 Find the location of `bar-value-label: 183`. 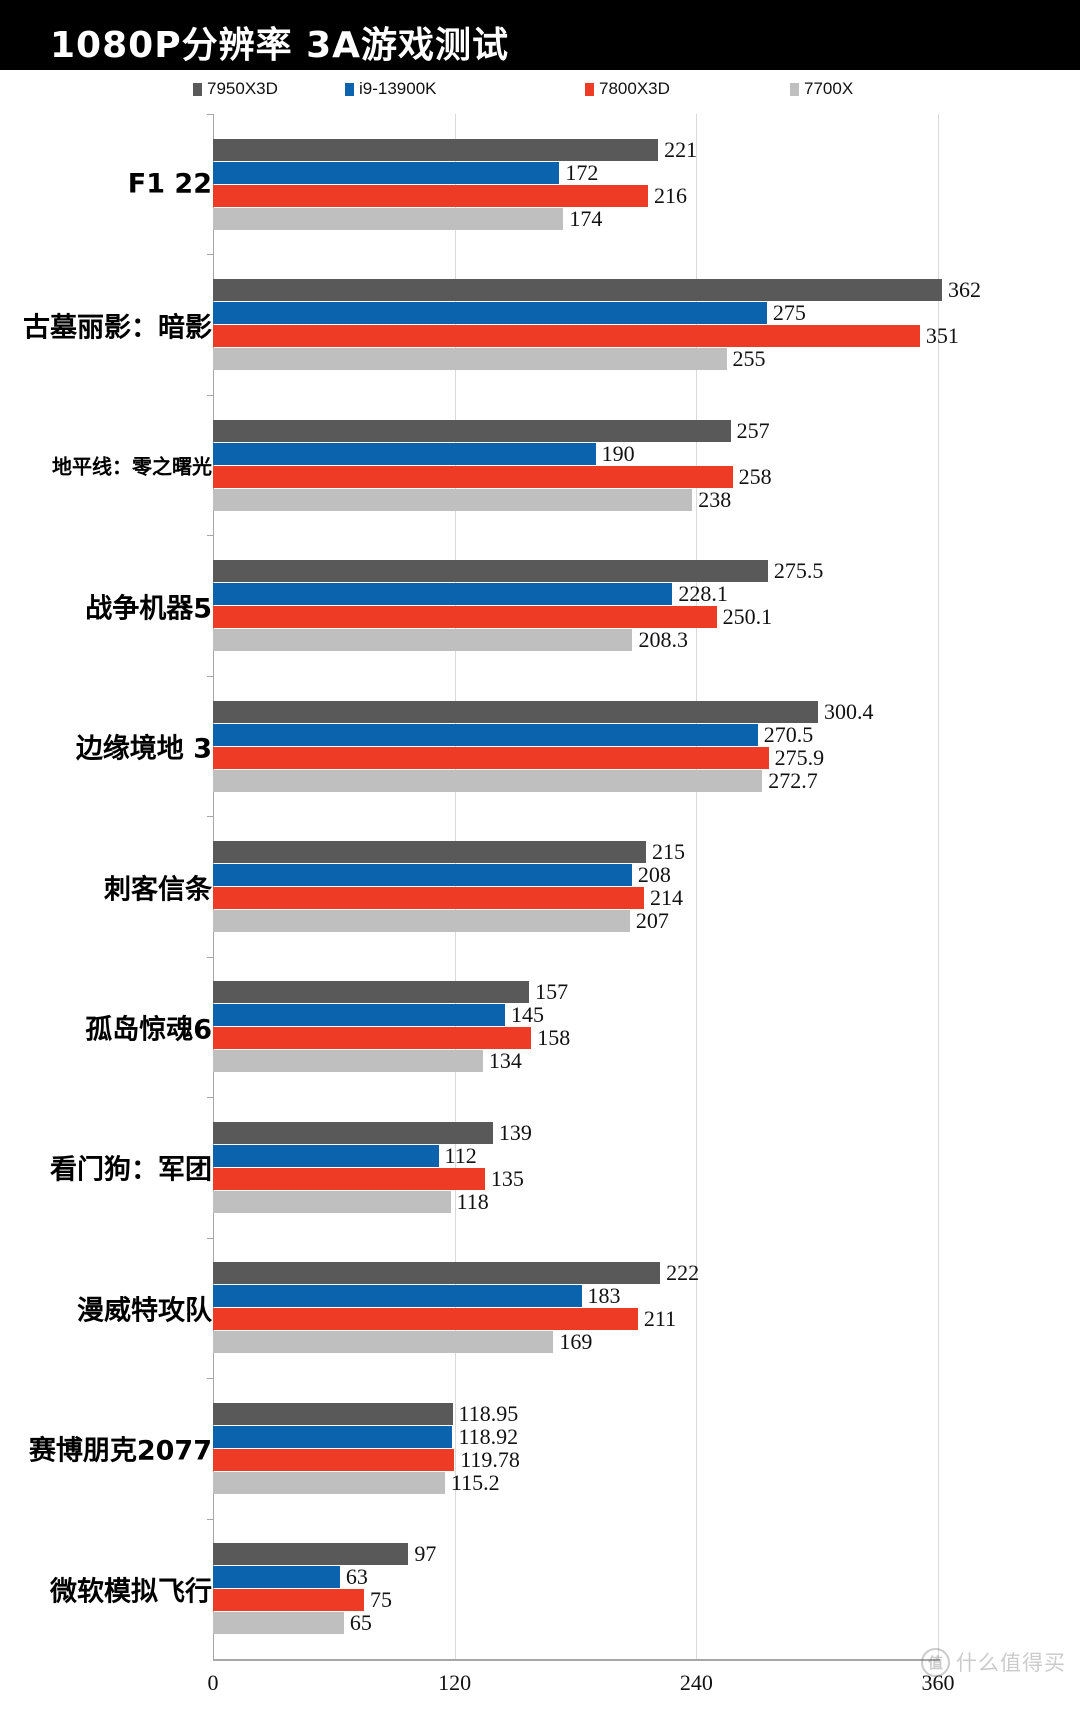

bar-value-label: 183 is located at coordinates (604, 1296).